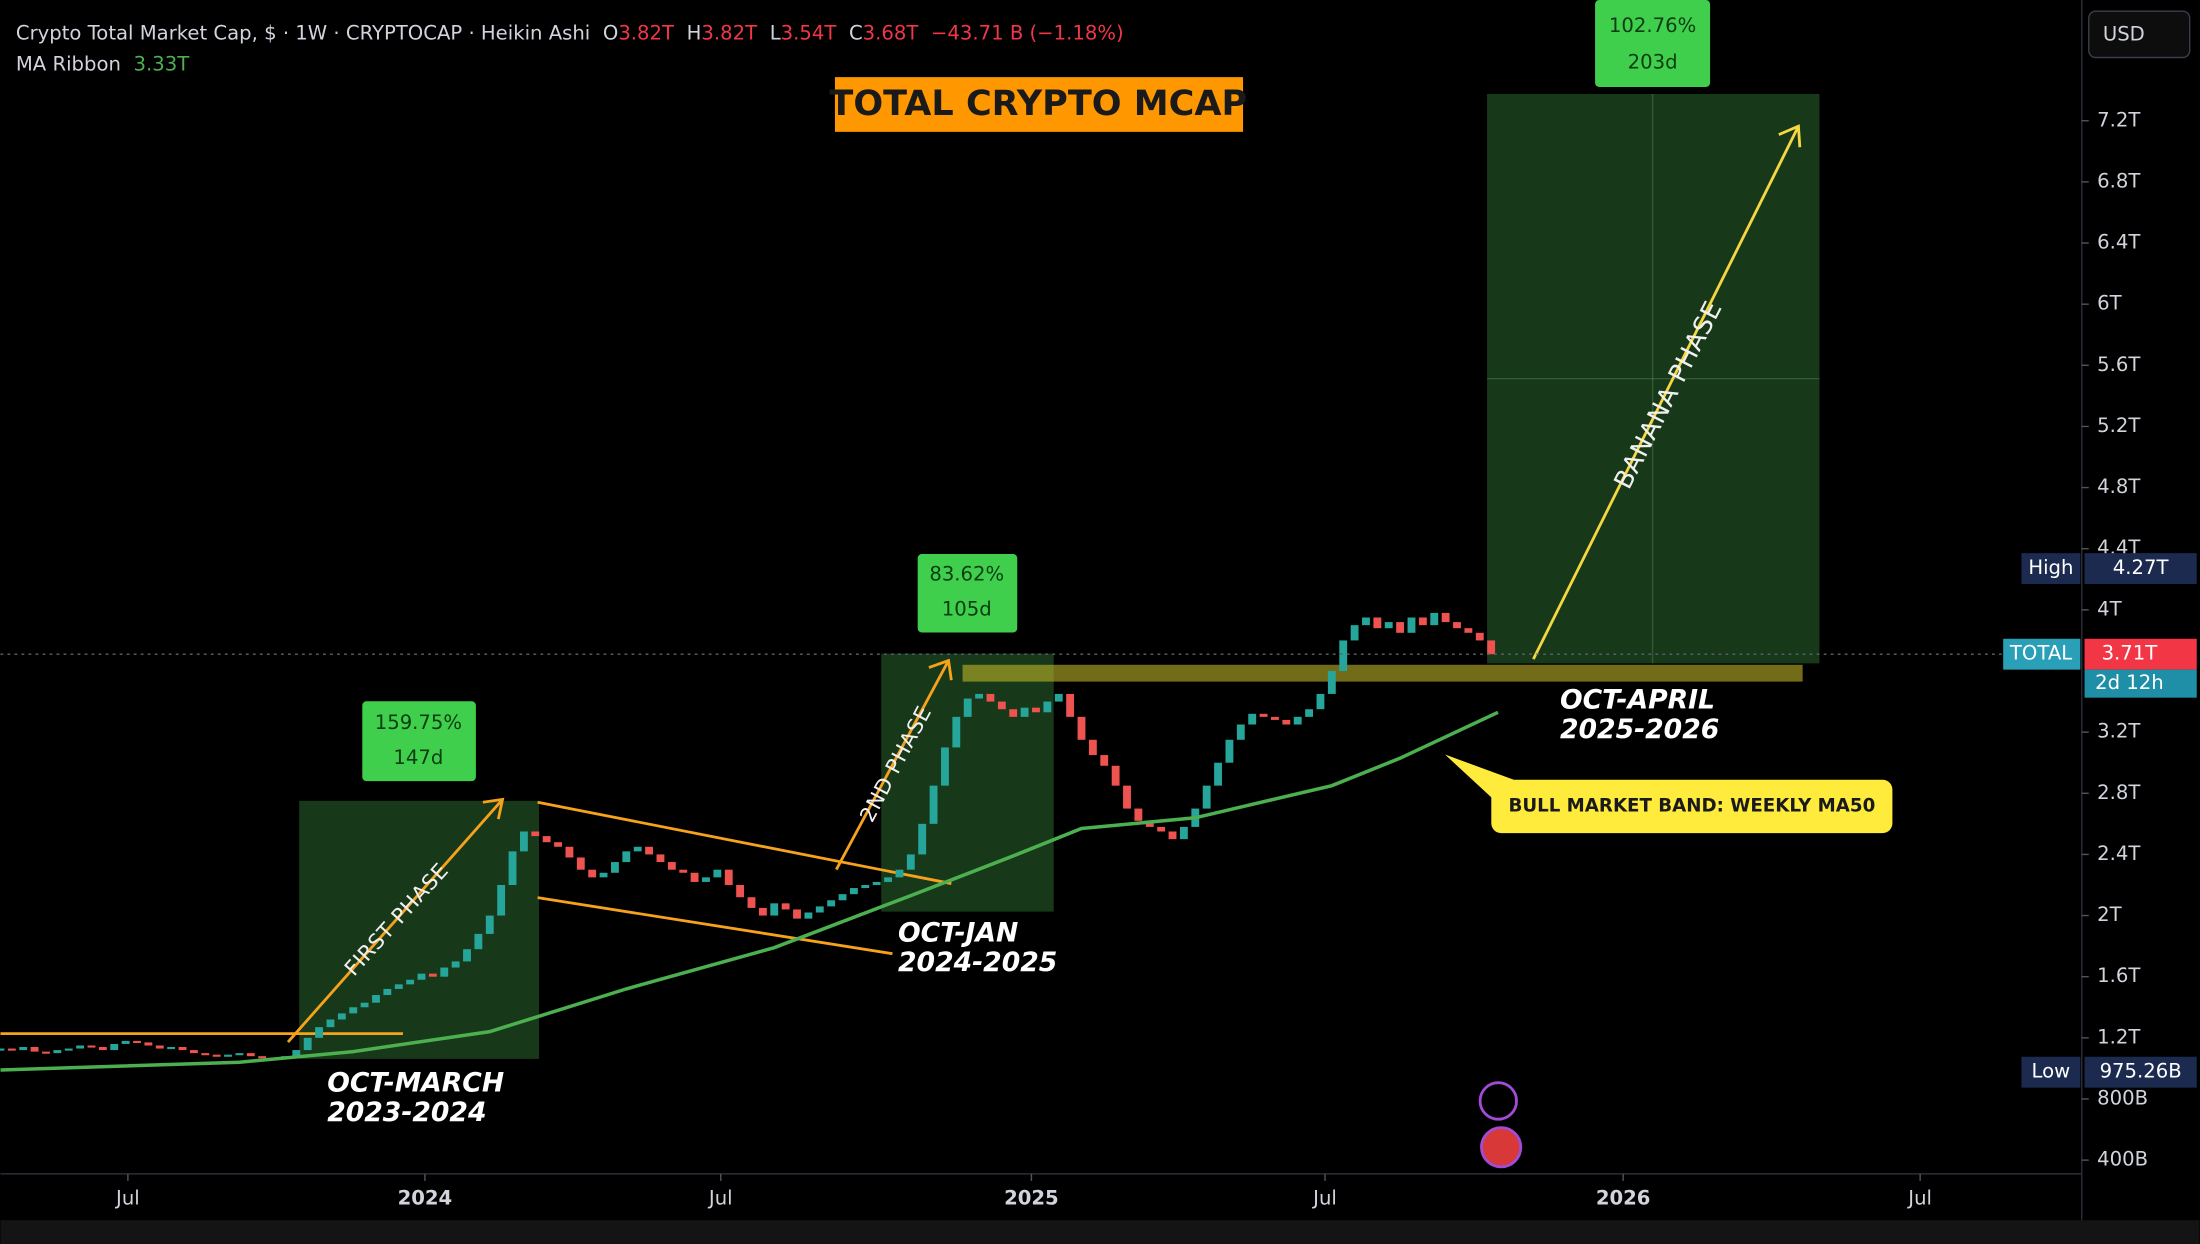  I want to click on period-years: 2025-2026, so click(1639, 729).